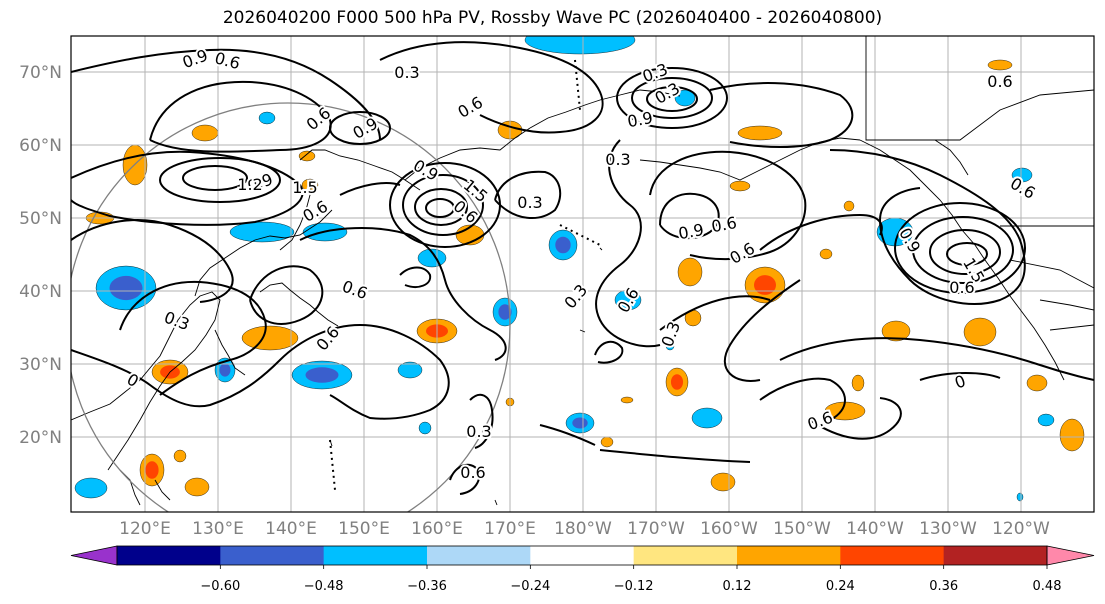 The height and width of the screenshot is (604, 1105). I want to click on contour-label: 0, so click(960, 381).